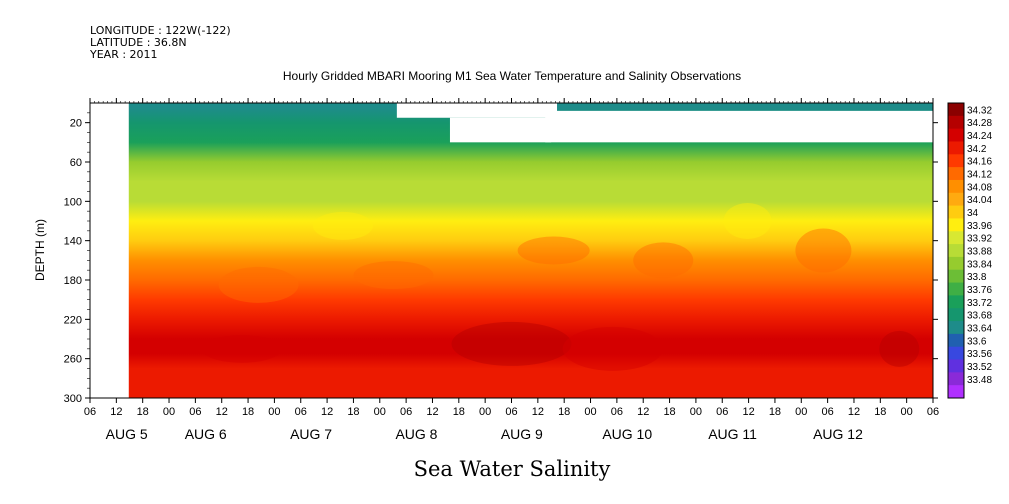 The image size is (1009, 504). I want to click on colorbar-label: 34.16, so click(979, 162).